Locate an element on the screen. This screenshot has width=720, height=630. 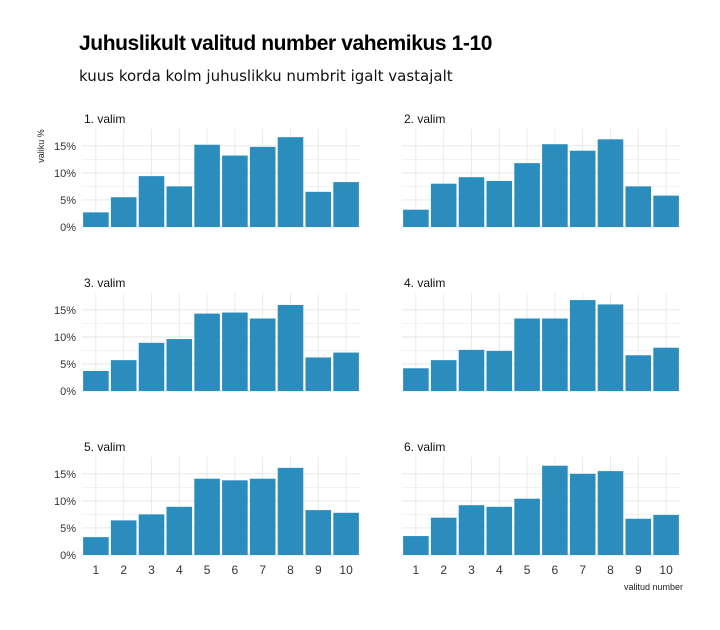
panel-4: 4. valim is located at coordinates (541, 334).